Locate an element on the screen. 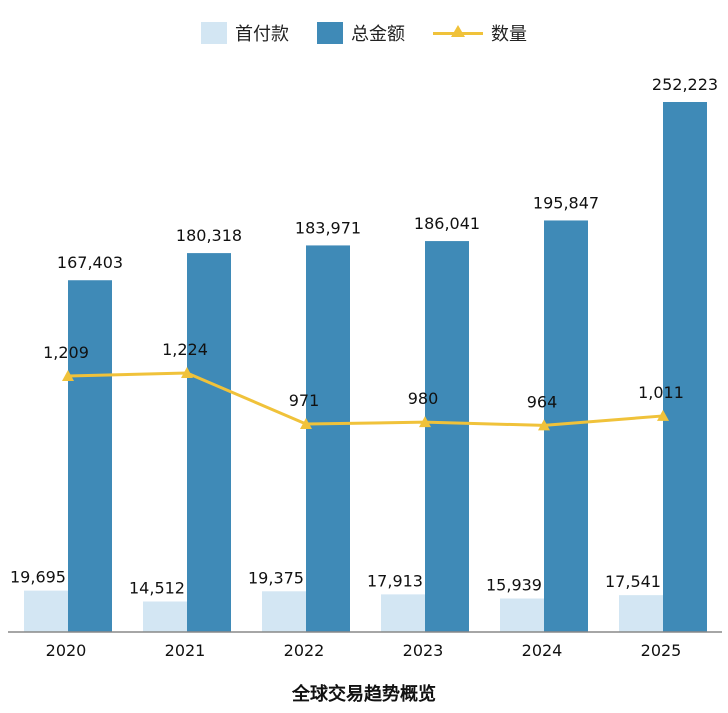  label-total-amount-2022: 183,971 is located at coordinates (328, 227).